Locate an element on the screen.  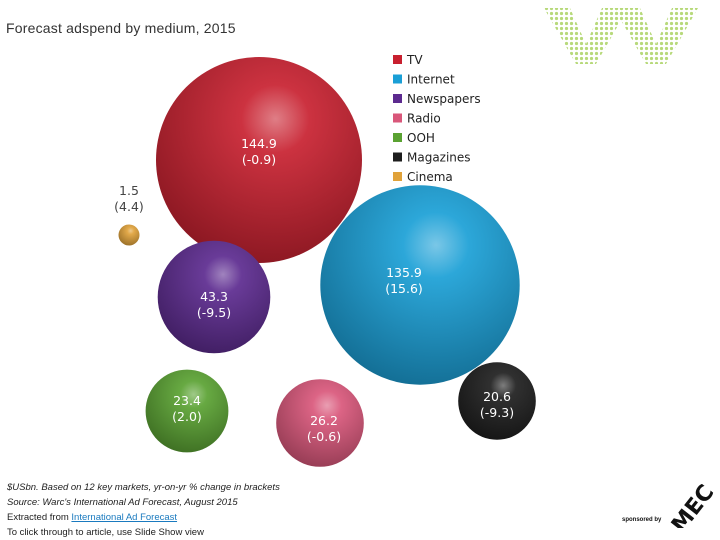
sponsor-logo-text: MEC is located at coordinates (690, 506).